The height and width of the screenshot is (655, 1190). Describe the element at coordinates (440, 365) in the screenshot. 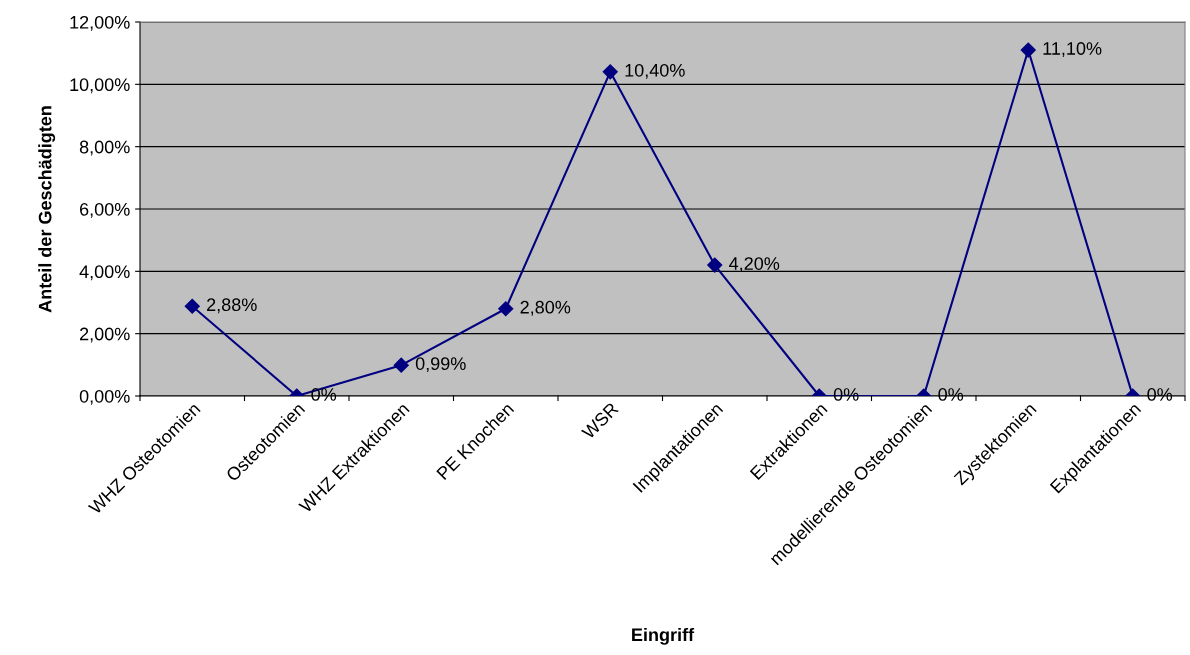

I see `data-label: 0,99%` at that location.